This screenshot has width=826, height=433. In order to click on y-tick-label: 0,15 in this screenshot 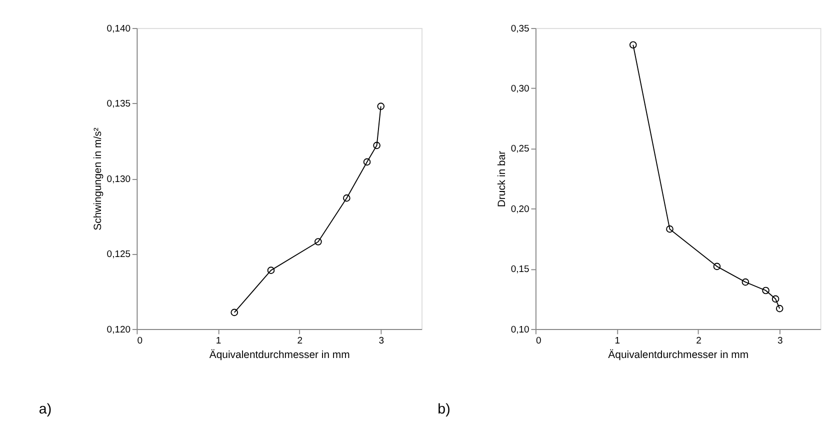, I will do `click(520, 270)`.